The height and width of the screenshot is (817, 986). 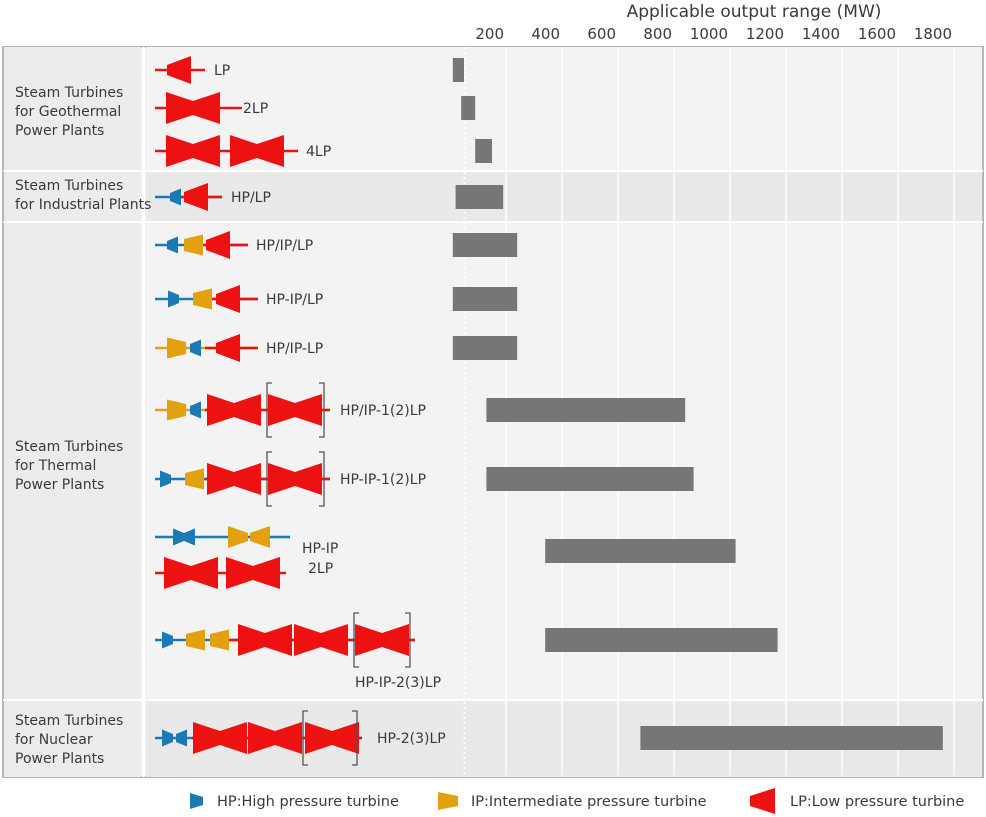 What do you see at coordinates (318, 152) in the screenshot?
I see `config-label: 4LP` at bounding box center [318, 152].